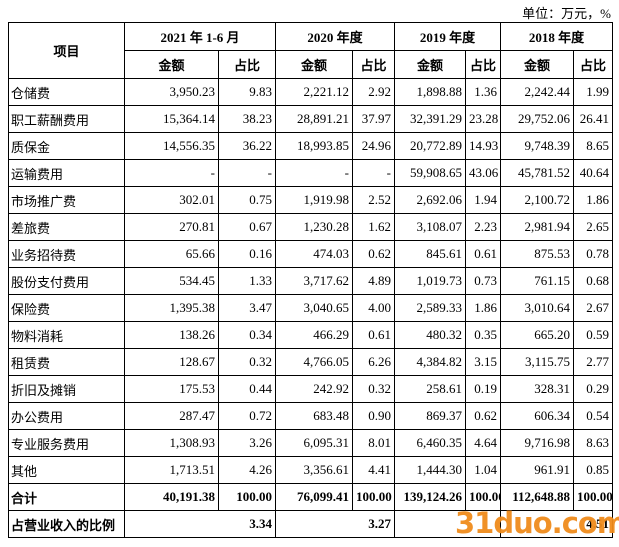  I want to click on table-cell: 运输费用, so click(66, 173).